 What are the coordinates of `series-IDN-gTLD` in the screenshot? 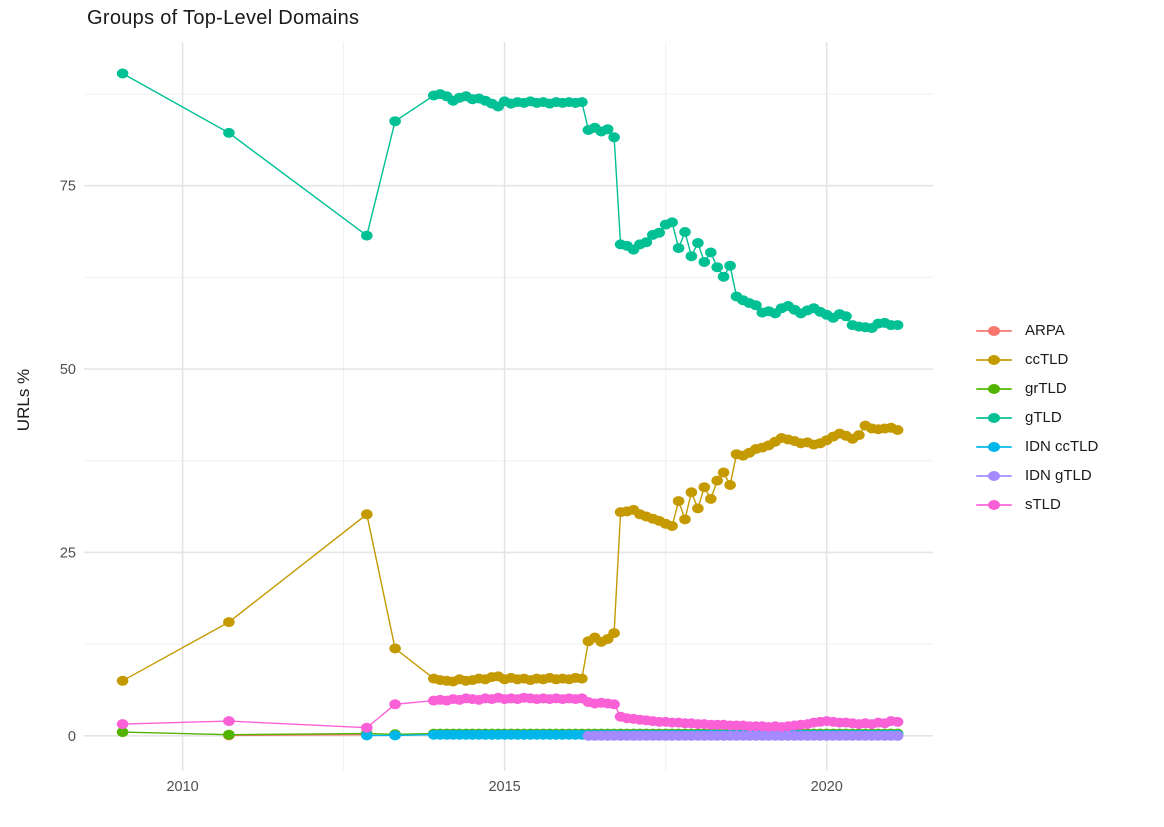 It's located at (743, 735).